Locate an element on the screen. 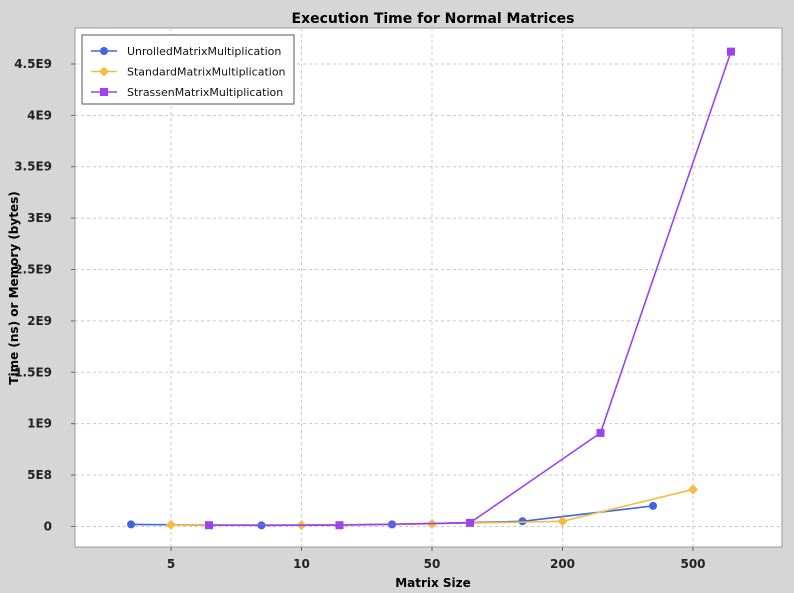 This screenshot has width=794, height=593. legend-box is located at coordinates (188, 69).